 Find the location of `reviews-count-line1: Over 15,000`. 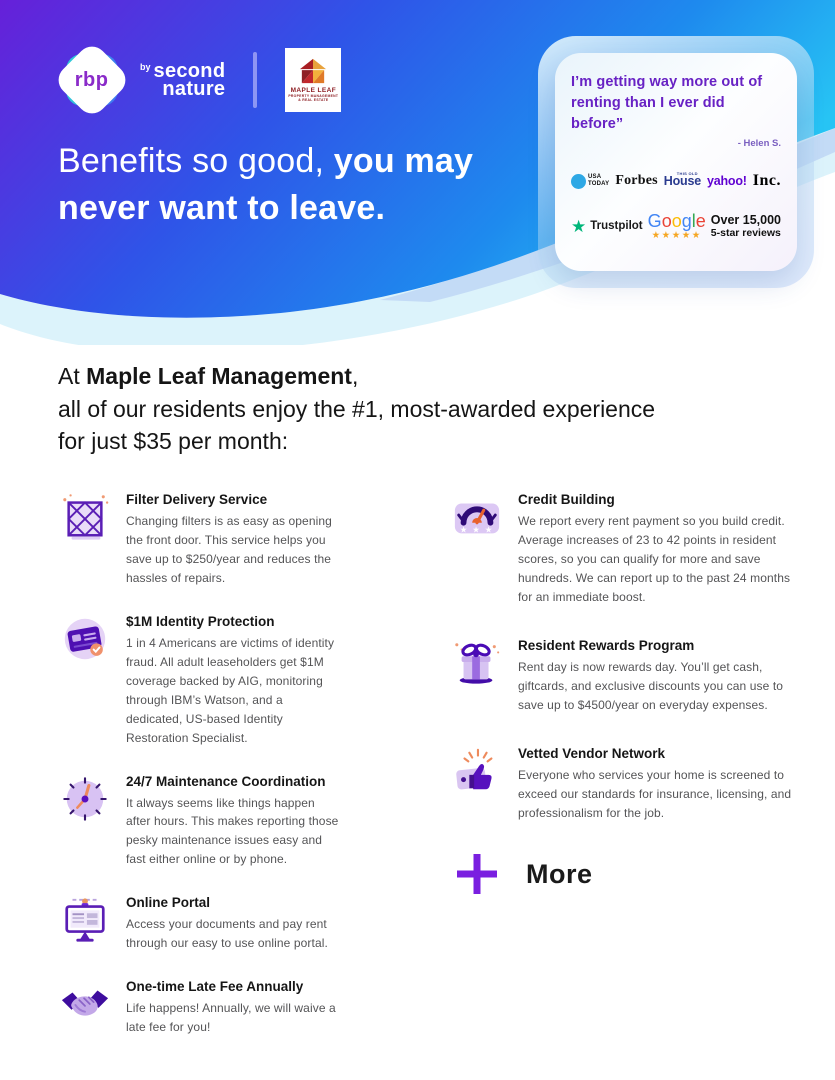

reviews-count-line1: Over 15,000 is located at coordinates (745, 220).